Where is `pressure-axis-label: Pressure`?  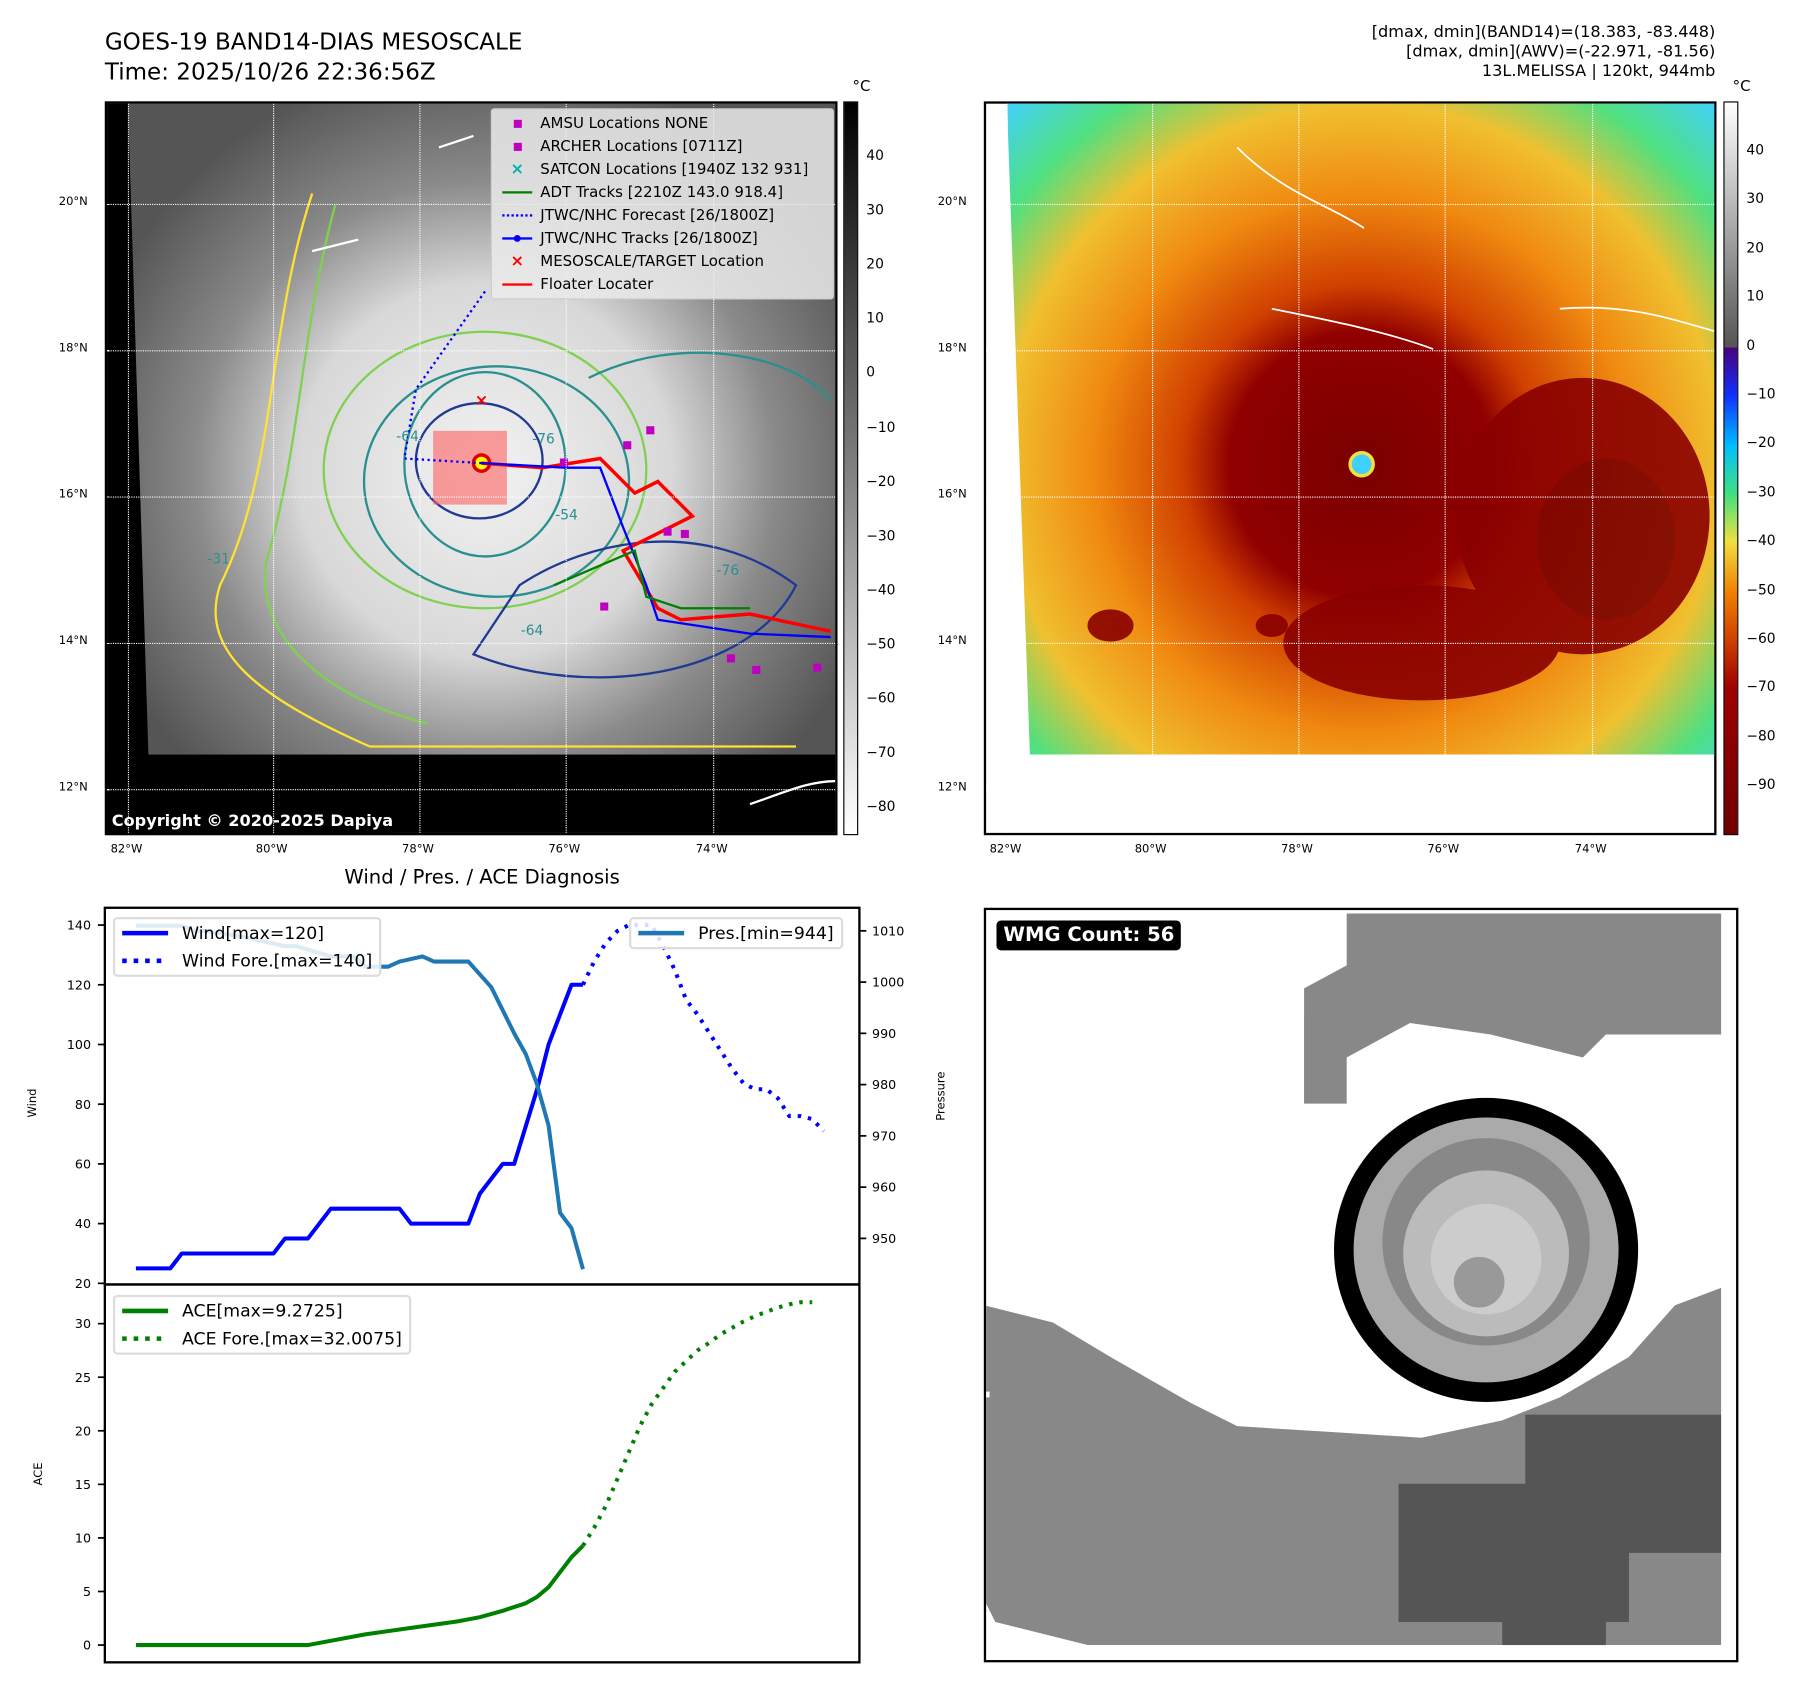
pressure-axis-label: Pressure is located at coordinates (941, 1096).